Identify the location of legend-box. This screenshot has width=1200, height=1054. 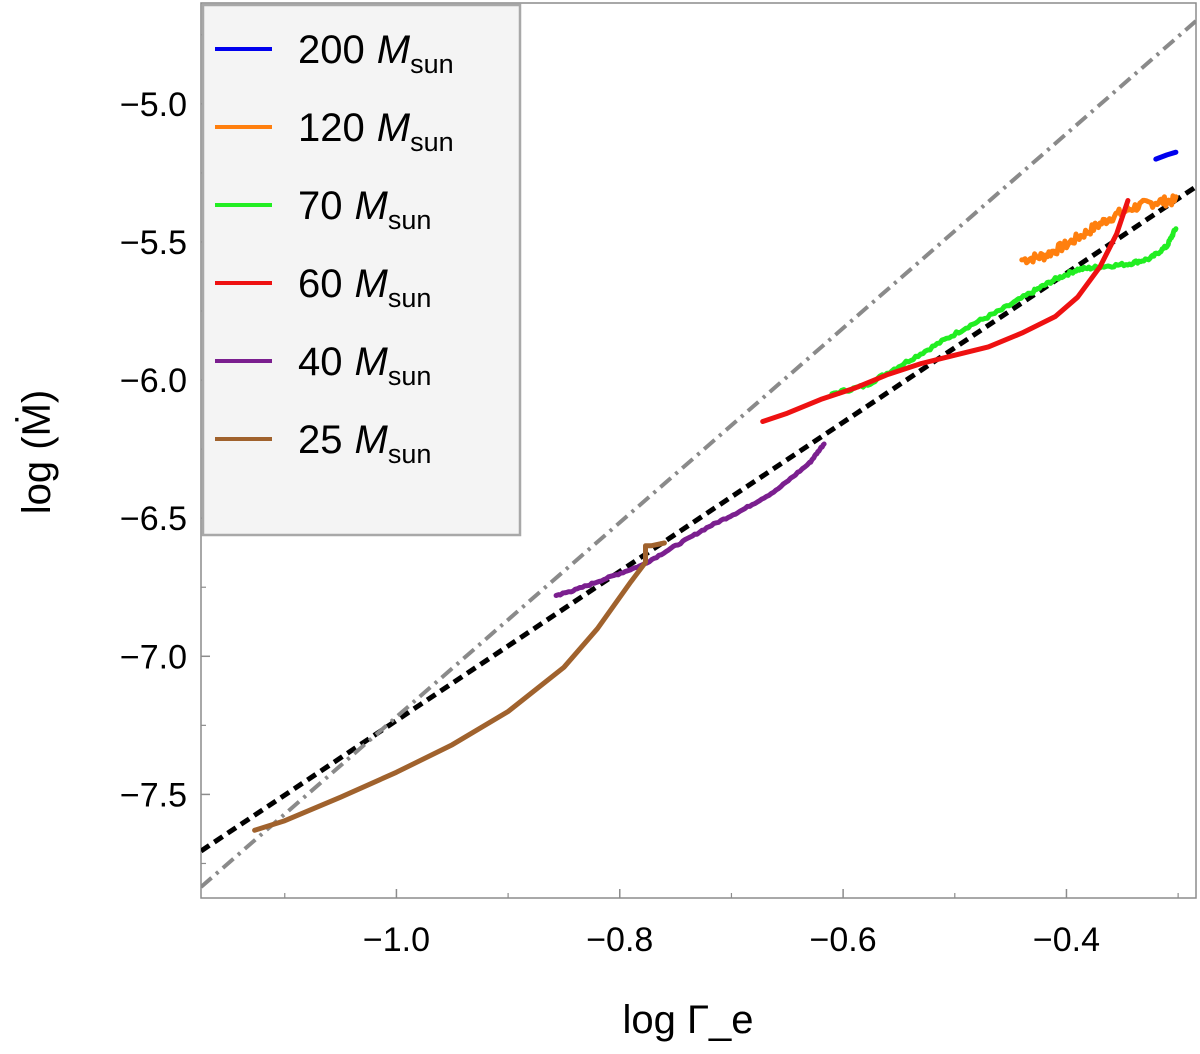
(361, 270).